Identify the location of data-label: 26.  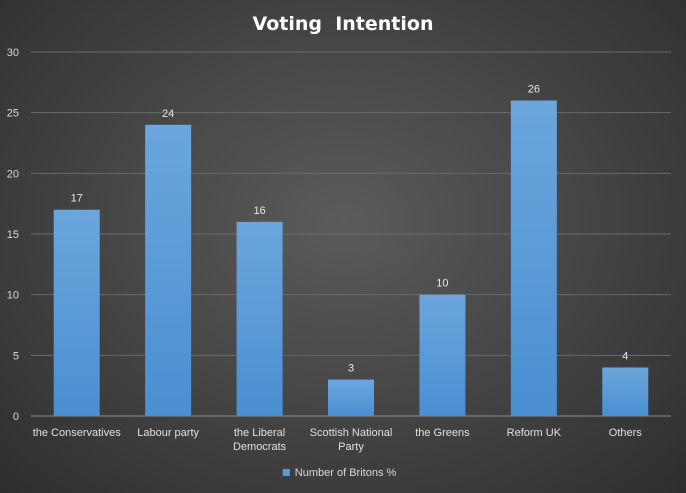
(534, 90).